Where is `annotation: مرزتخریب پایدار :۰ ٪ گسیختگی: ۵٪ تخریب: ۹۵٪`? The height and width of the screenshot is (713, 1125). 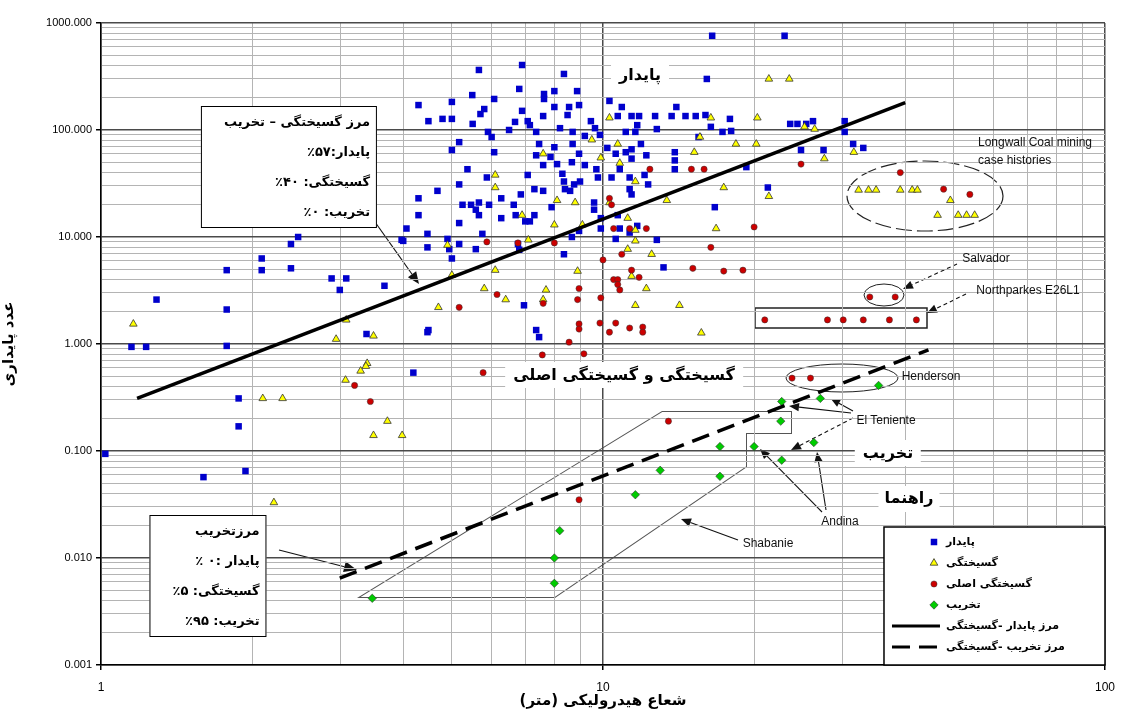 annotation: مرزتخریب پایدار :۰ ٪ گسیختگی: ۵٪ تخریب: ۹۵٪ is located at coordinates (208, 576).